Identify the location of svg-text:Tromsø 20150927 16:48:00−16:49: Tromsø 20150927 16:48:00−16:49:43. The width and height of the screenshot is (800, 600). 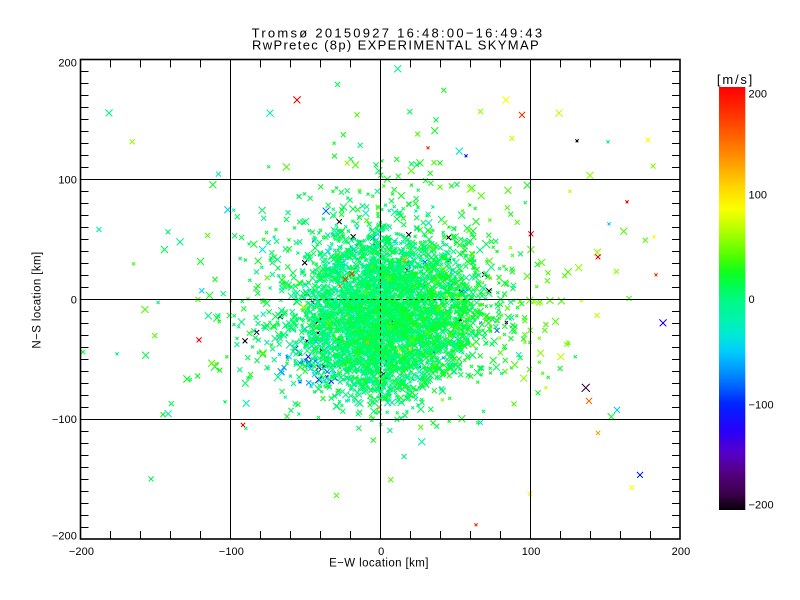
(398, 33).